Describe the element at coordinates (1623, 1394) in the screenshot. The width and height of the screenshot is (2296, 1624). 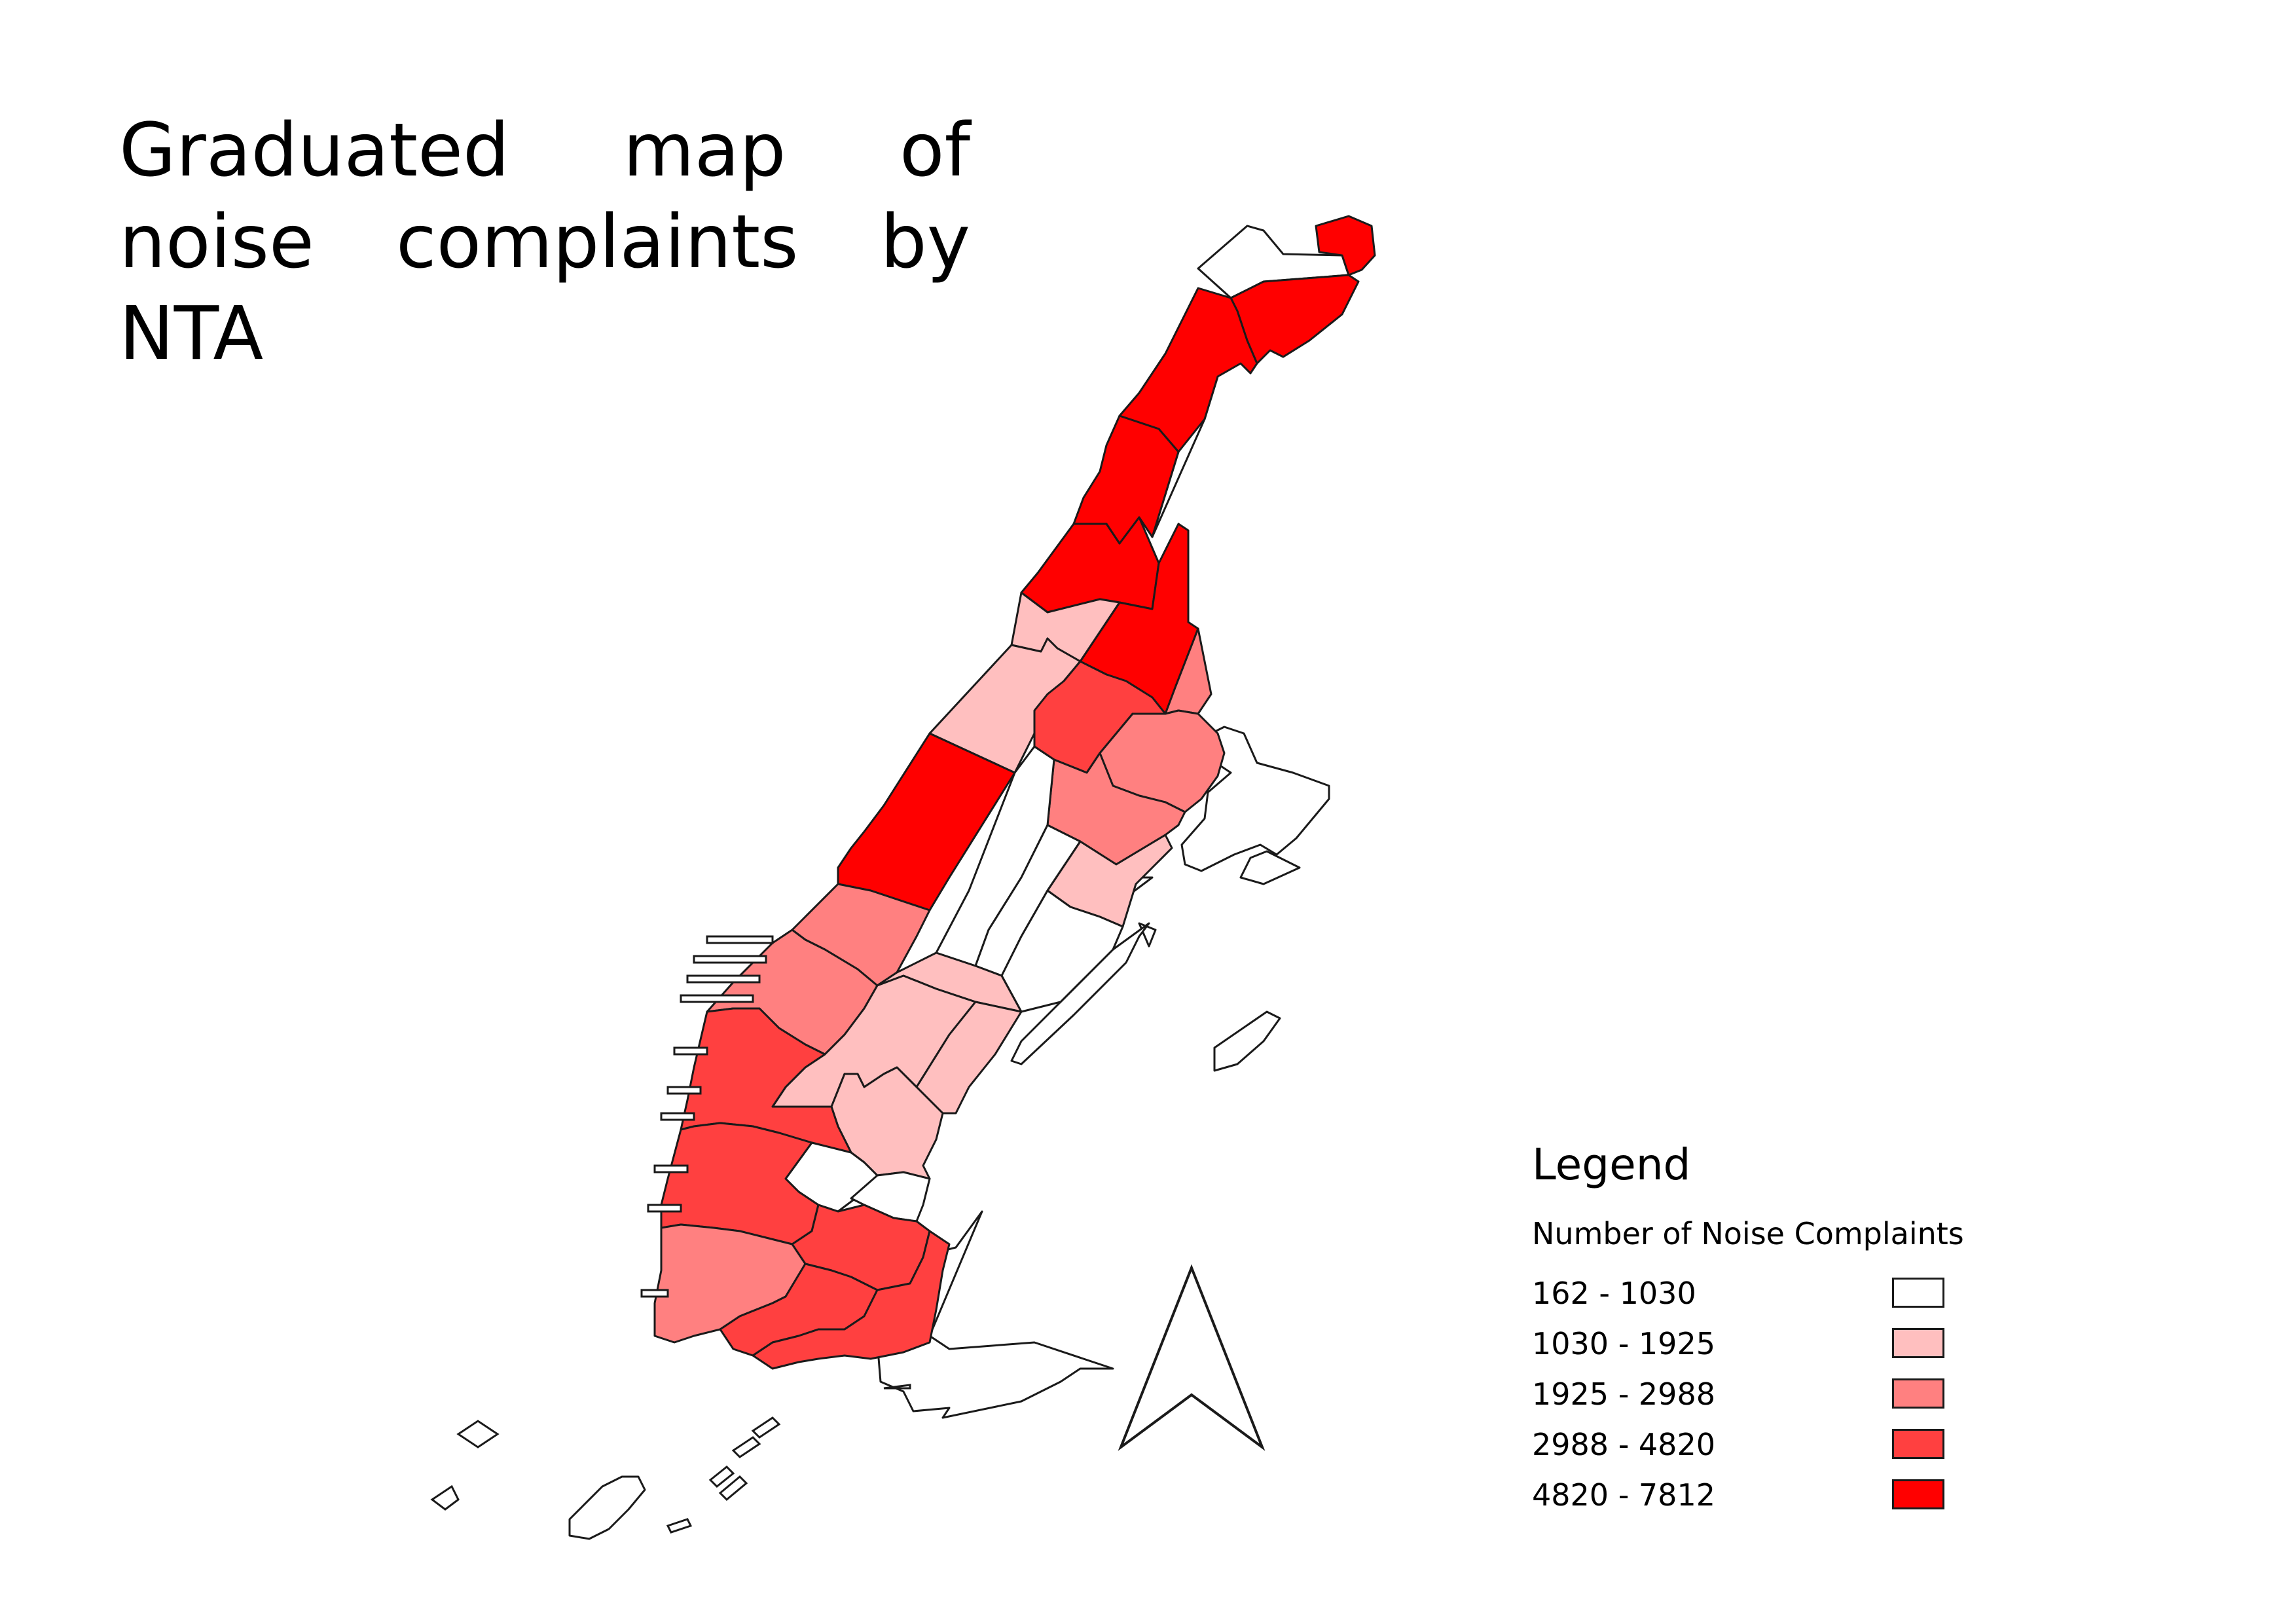
I see `legend-item-label: 1925 - 2988` at that location.